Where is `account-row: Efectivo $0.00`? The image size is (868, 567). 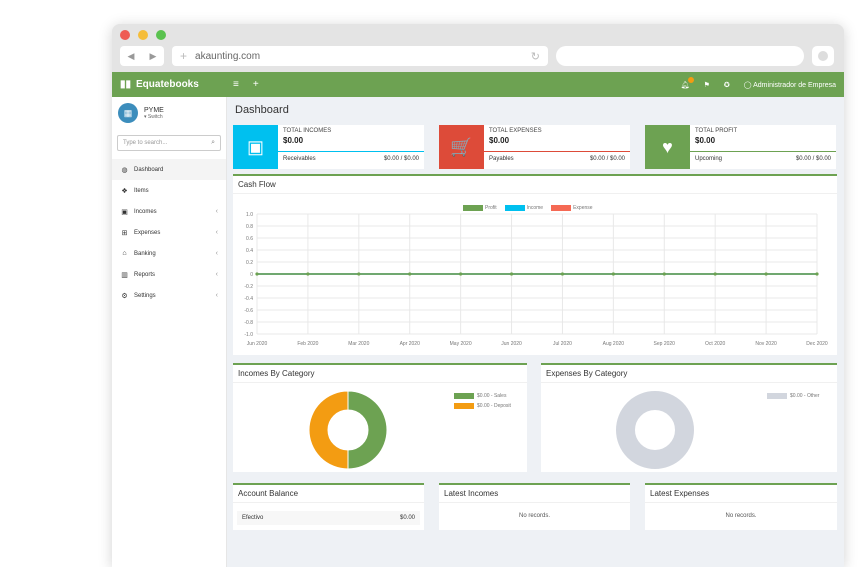 account-row: Efectivo $0.00 is located at coordinates (328, 518).